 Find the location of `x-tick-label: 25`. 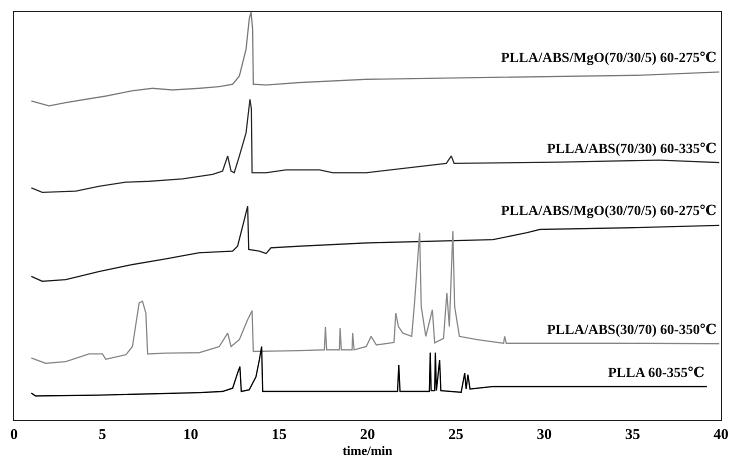

x-tick-label: 25 is located at coordinates (456, 435).